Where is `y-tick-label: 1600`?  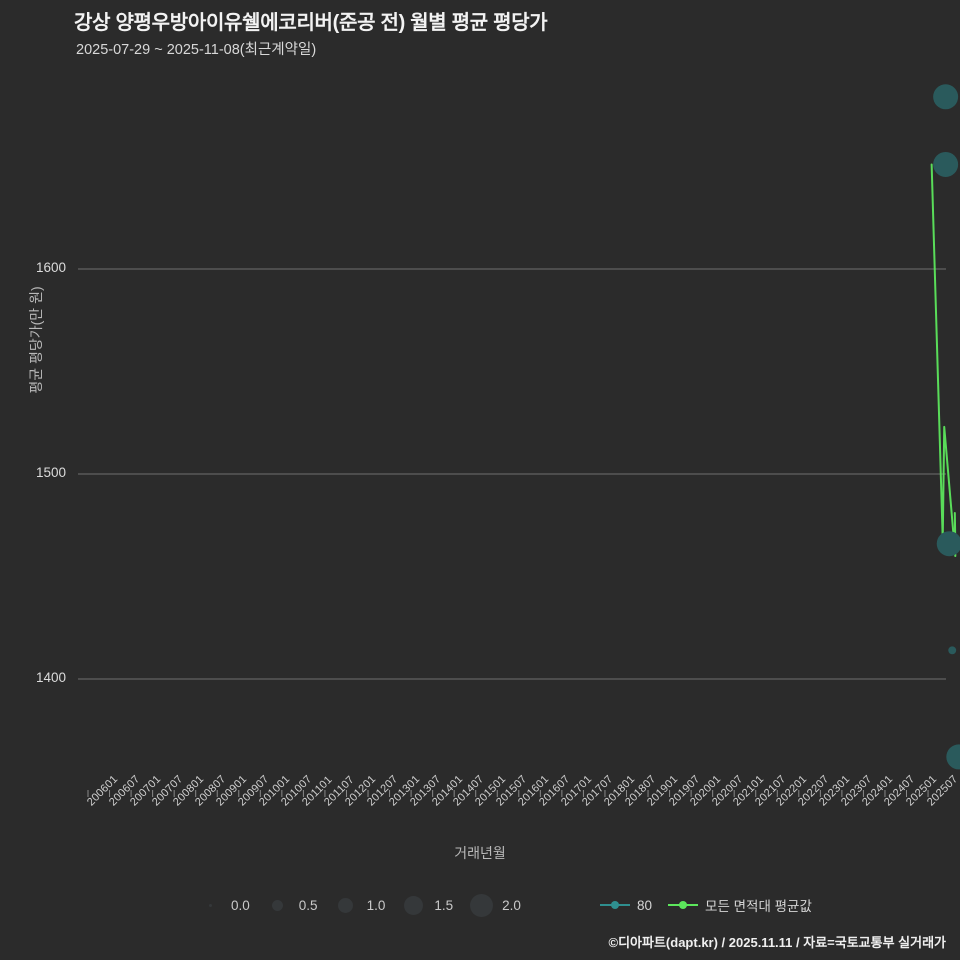
y-tick-label: 1600 is located at coordinates (50, 267).